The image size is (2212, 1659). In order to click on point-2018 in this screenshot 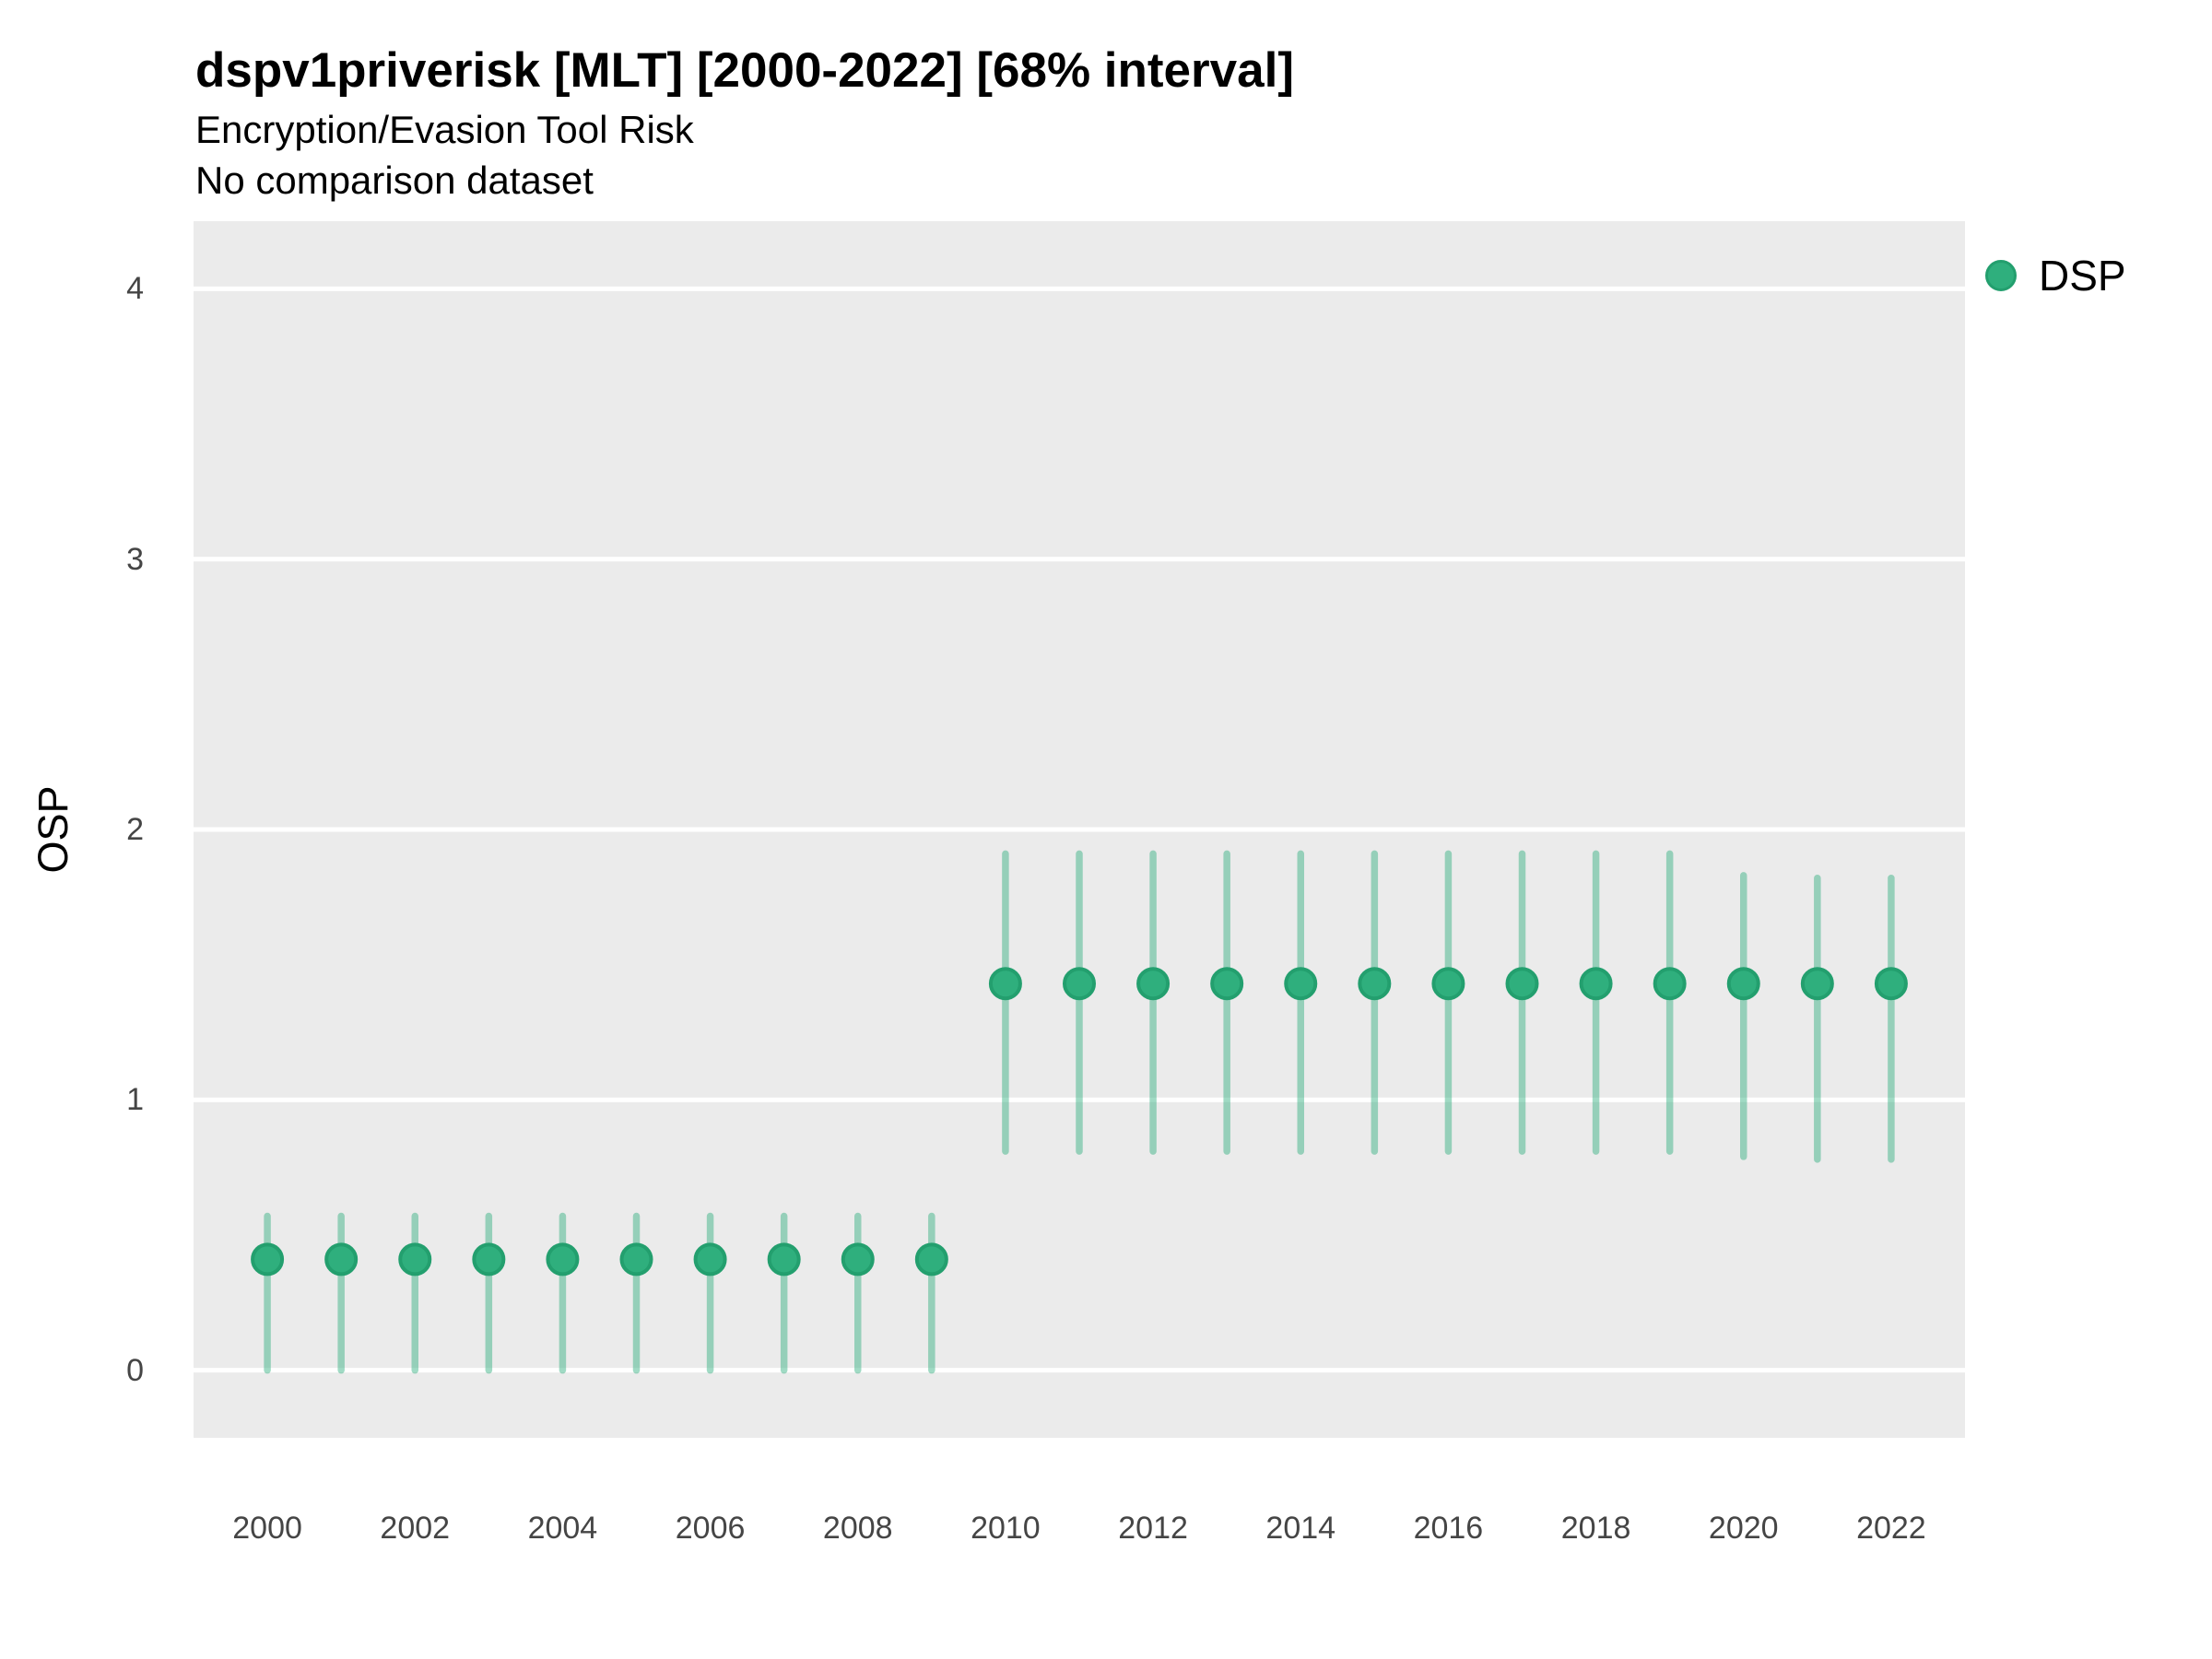, I will do `click(1596, 984)`.